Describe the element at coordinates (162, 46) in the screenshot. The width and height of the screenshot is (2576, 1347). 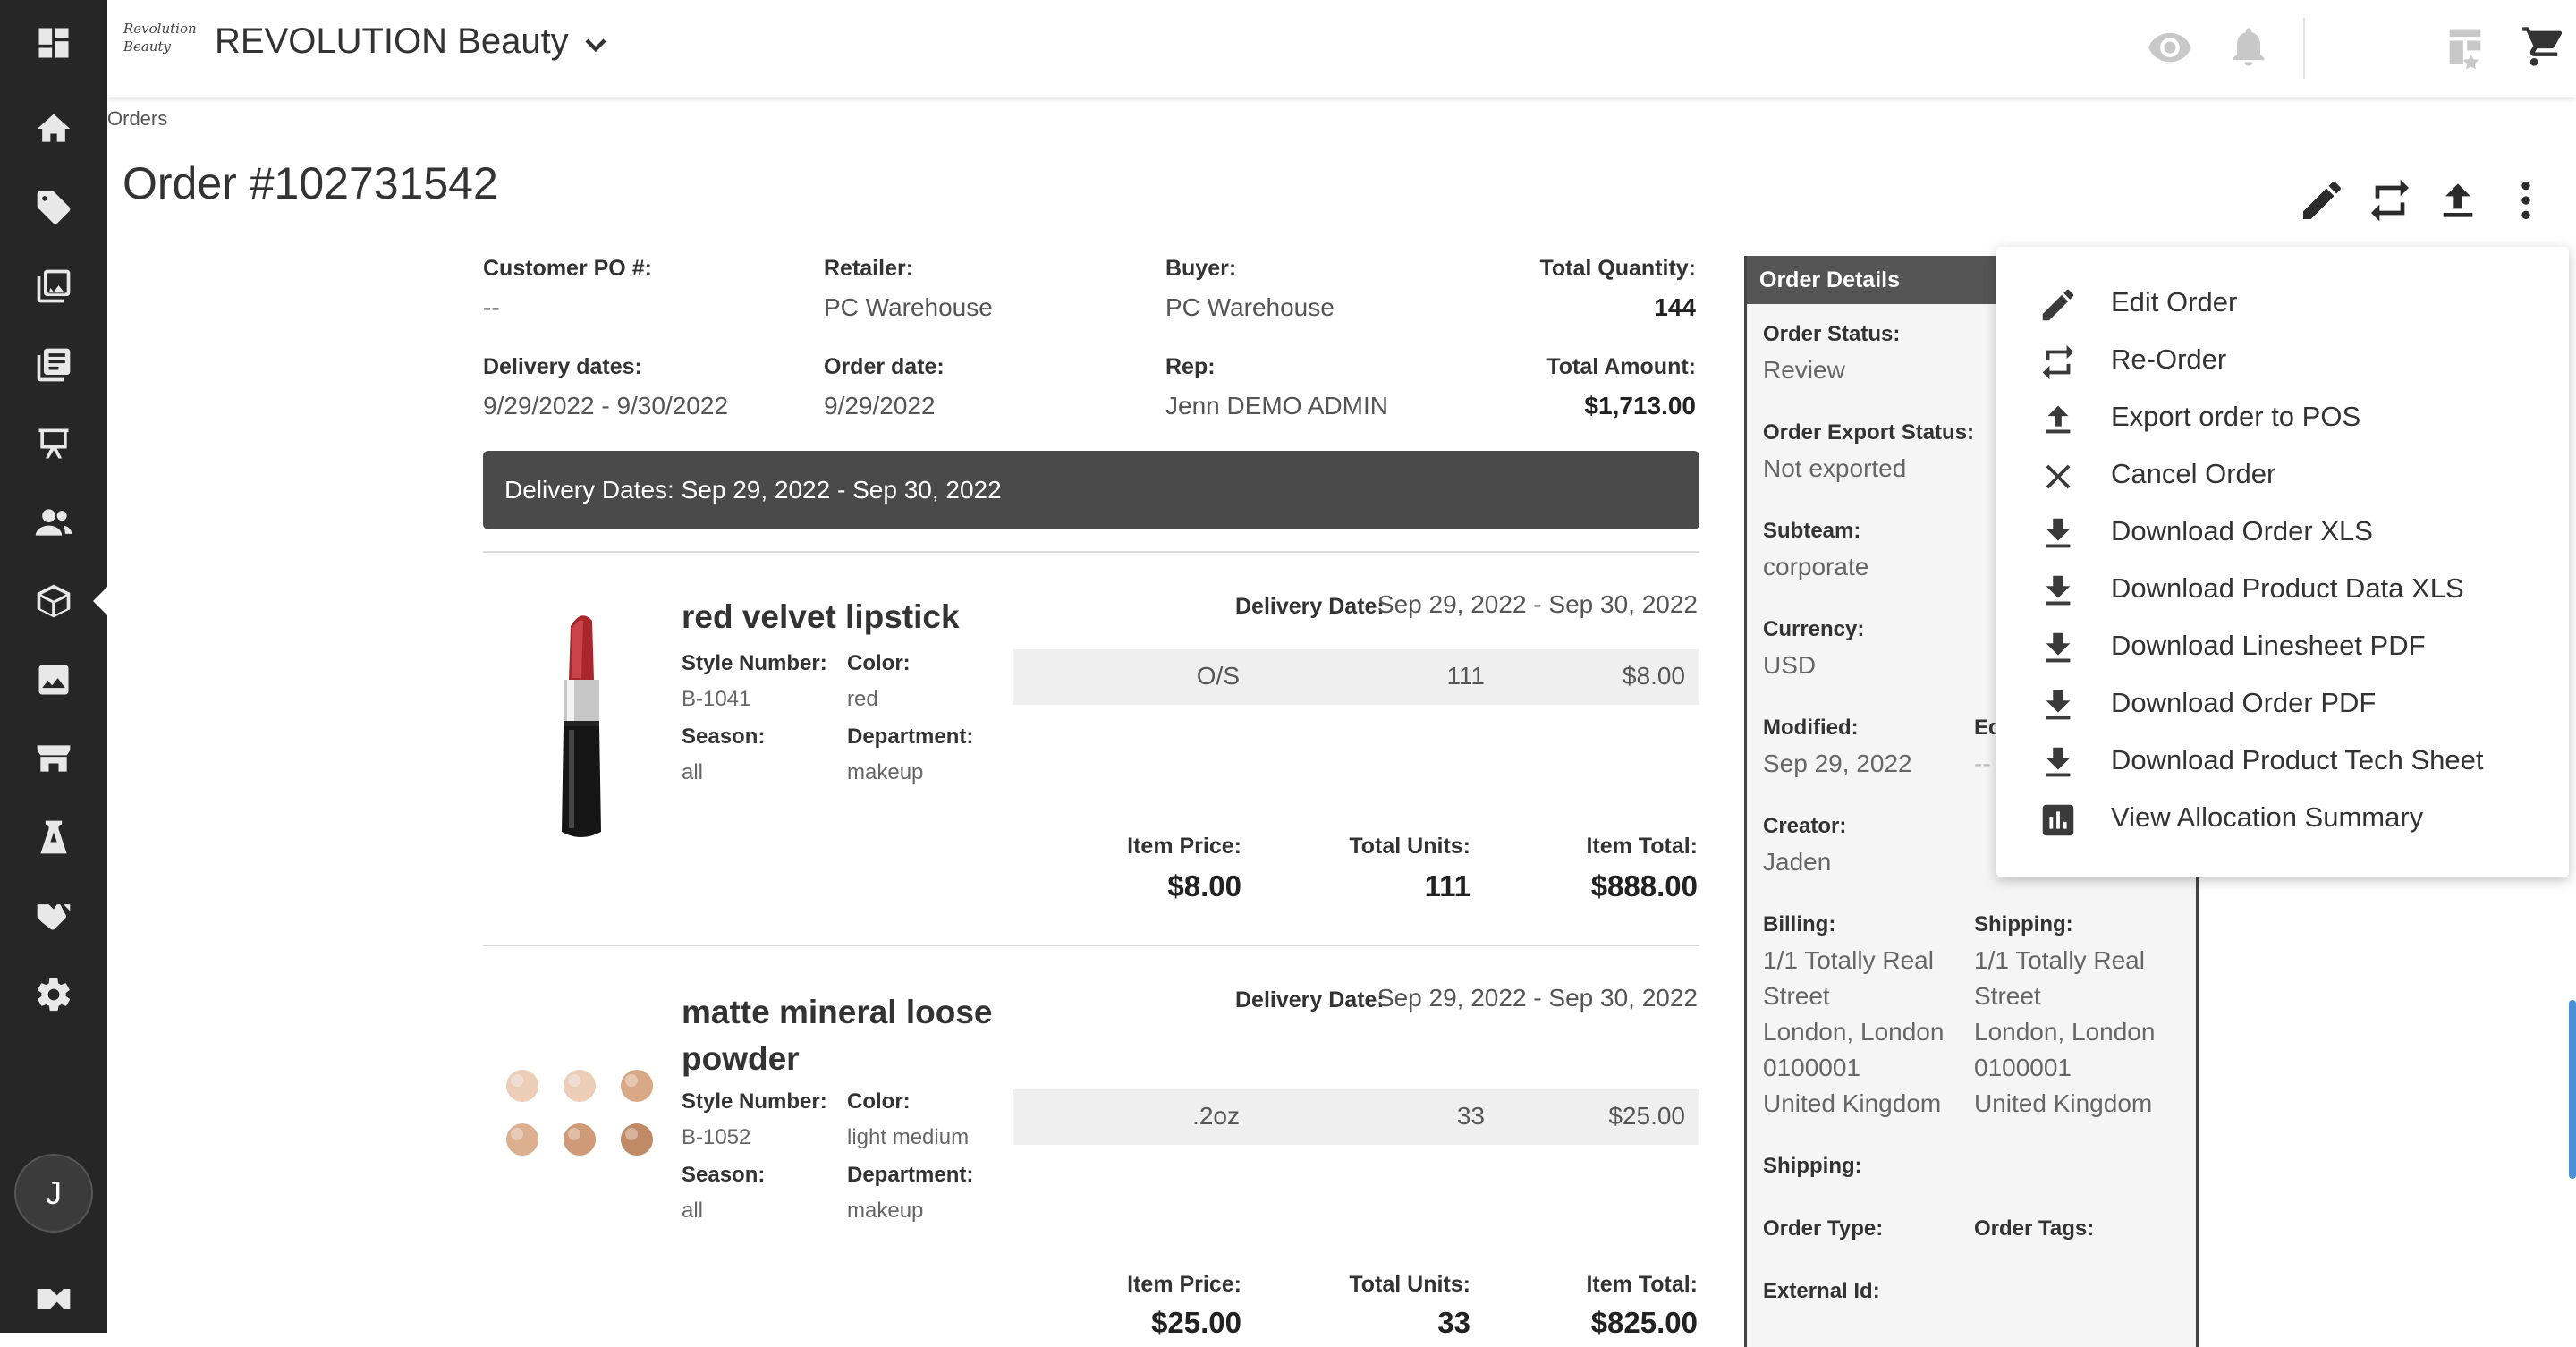
I see `brand-logo: Revolution Beauty` at that location.